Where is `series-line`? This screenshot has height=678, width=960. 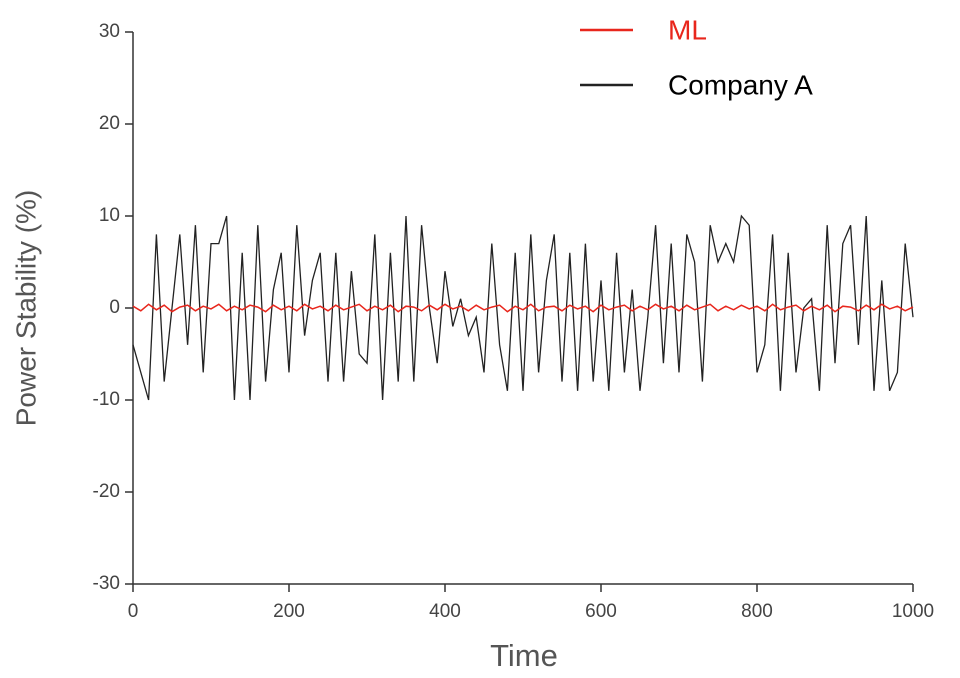 series-line is located at coordinates (523, 308).